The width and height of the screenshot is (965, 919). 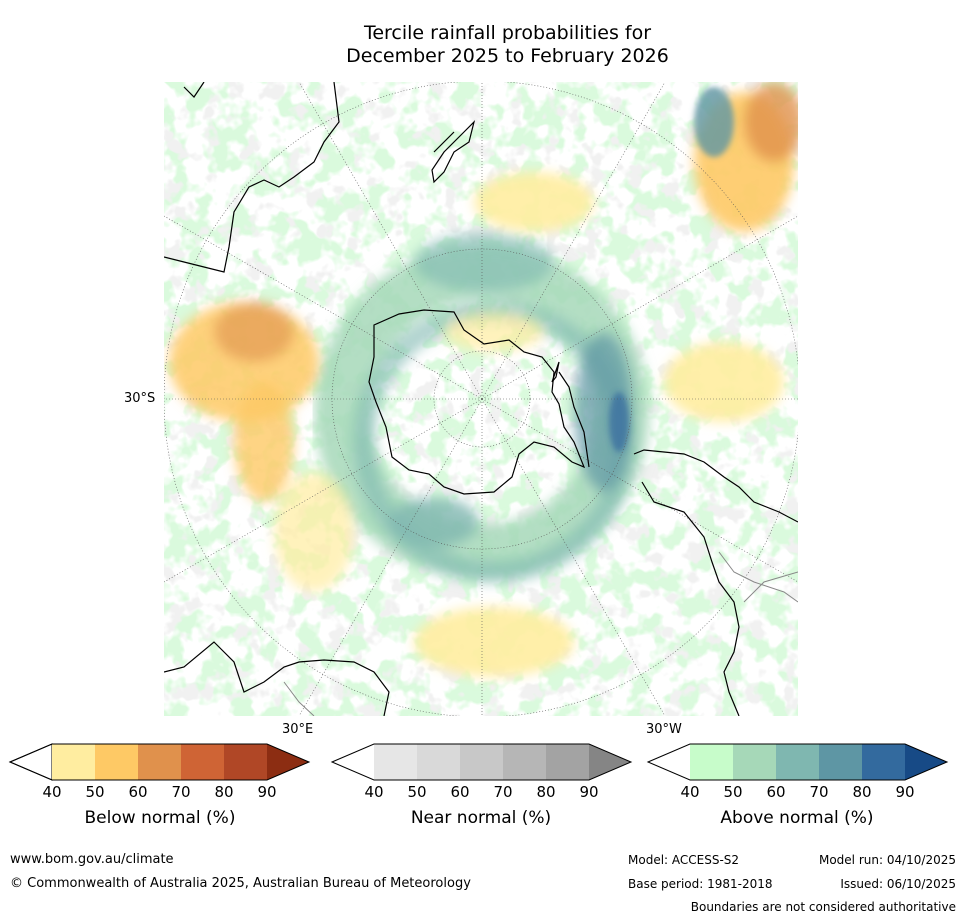 I want to click on colorbar-near-normal, so click(x=481, y=762).